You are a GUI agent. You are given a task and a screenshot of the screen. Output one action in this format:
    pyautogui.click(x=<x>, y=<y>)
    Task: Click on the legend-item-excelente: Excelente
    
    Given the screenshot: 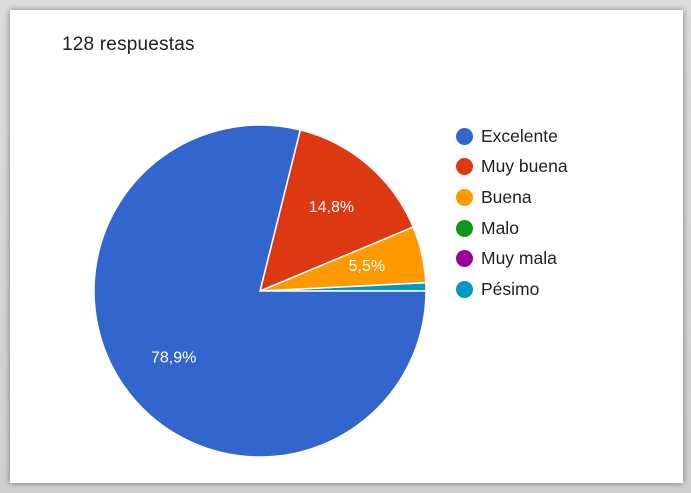 What is the action you would take?
    pyautogui.click(x=512, y=136)
    